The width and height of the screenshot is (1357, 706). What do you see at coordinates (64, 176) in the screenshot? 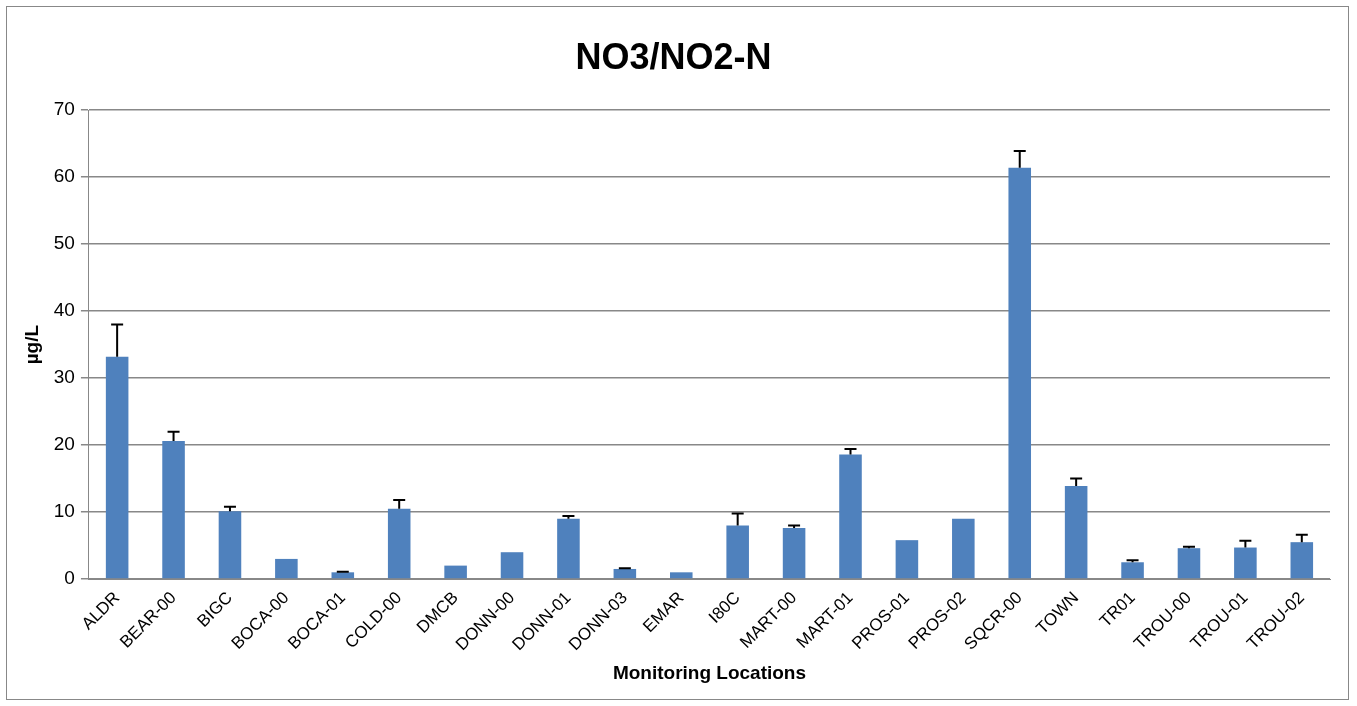
I see `y-tick-label: 60` at bounding box center [64, 176].